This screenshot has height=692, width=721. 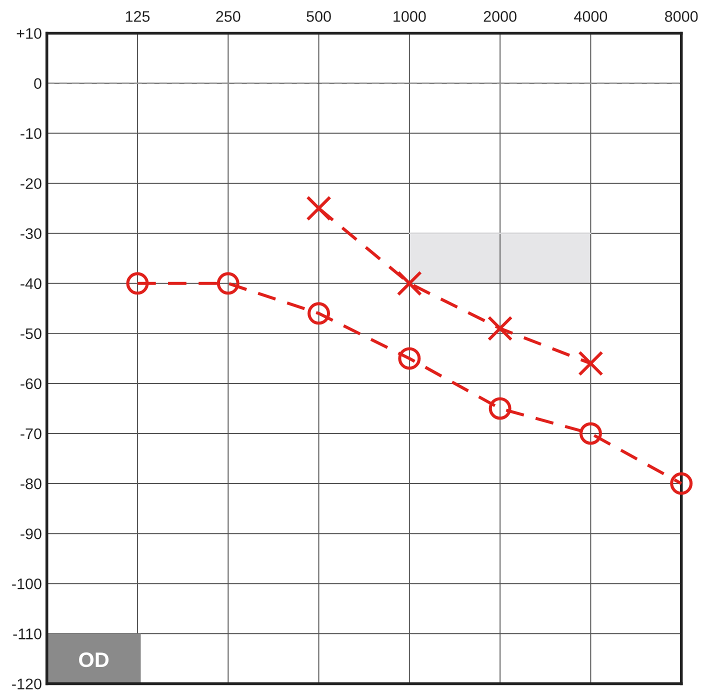 What do you see at coordinates (500, 16) in the screenshot?
I see `x-tick-label: 2000` at bounding box center [500, 16].